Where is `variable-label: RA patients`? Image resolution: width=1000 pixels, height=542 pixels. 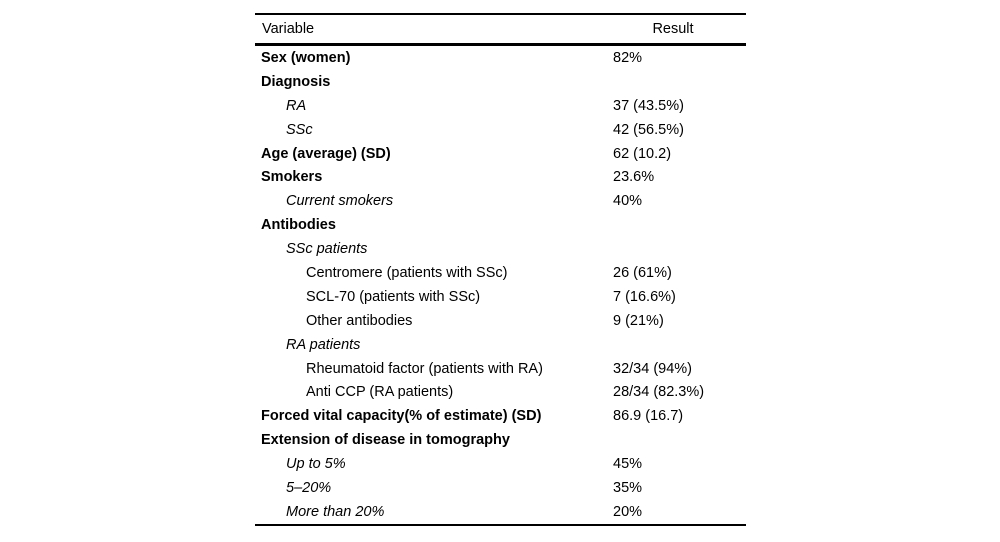 variable-label: RA patients is located at coordinates (323, 344).